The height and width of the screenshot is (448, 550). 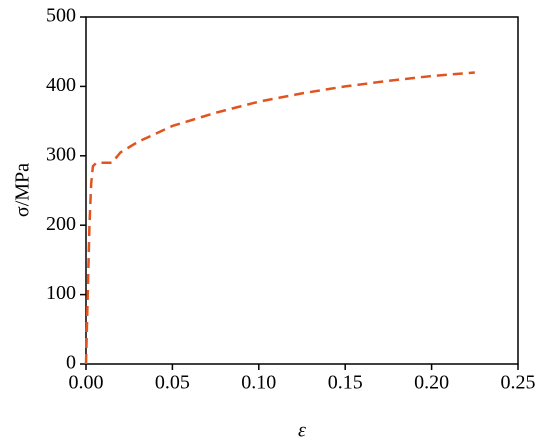 What do you see at coordinates (258, 383) in the screenshot?
I see `x-tick-label: 0.10` at bounding box center [258, 383].